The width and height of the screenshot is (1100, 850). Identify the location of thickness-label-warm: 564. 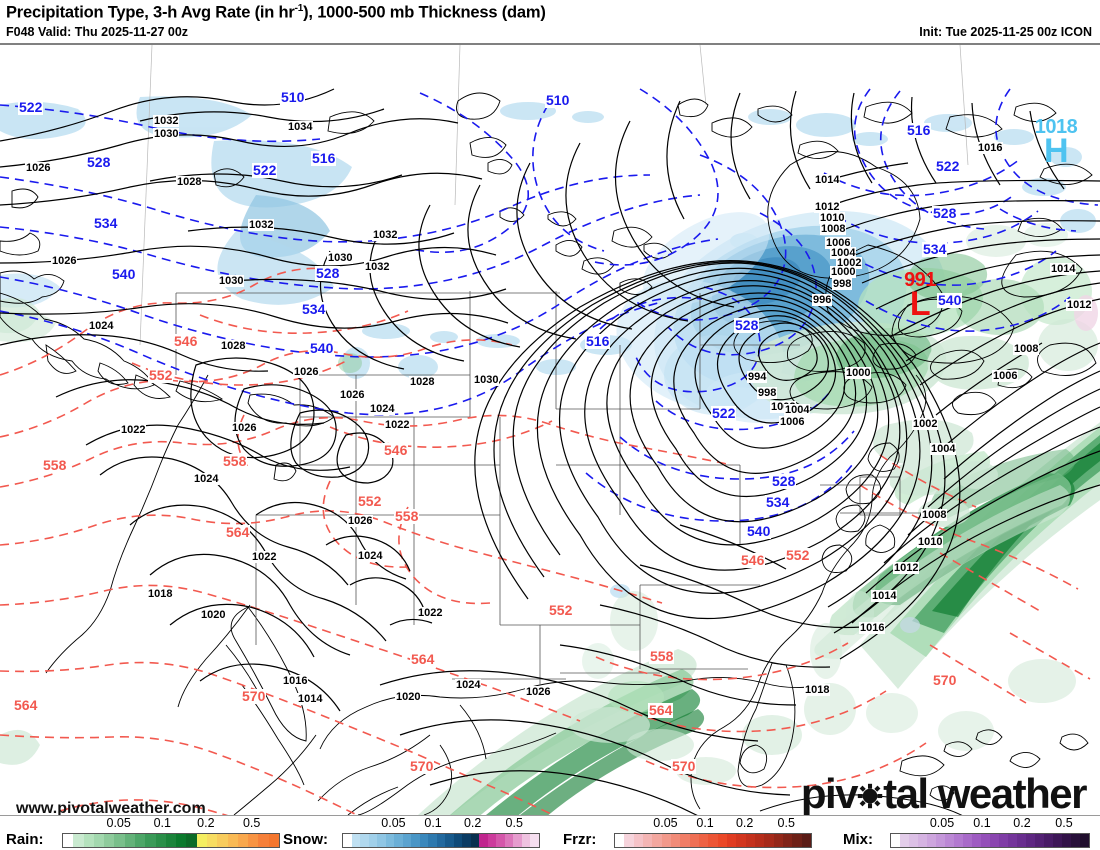
(26, 705).